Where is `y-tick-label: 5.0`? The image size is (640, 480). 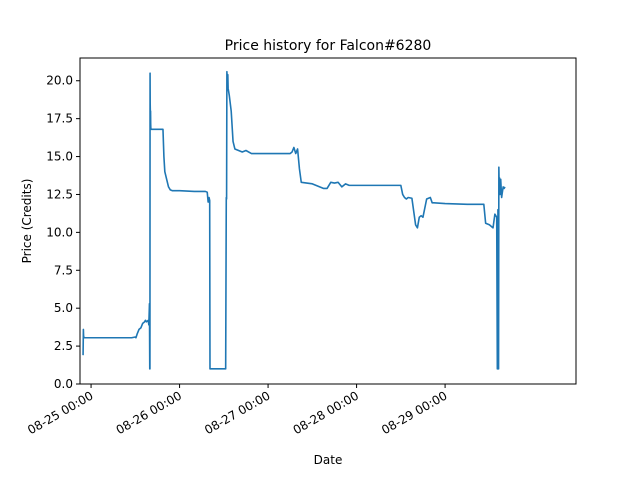 y-tick-label: 5.0 is located at coordinates (63, 308).